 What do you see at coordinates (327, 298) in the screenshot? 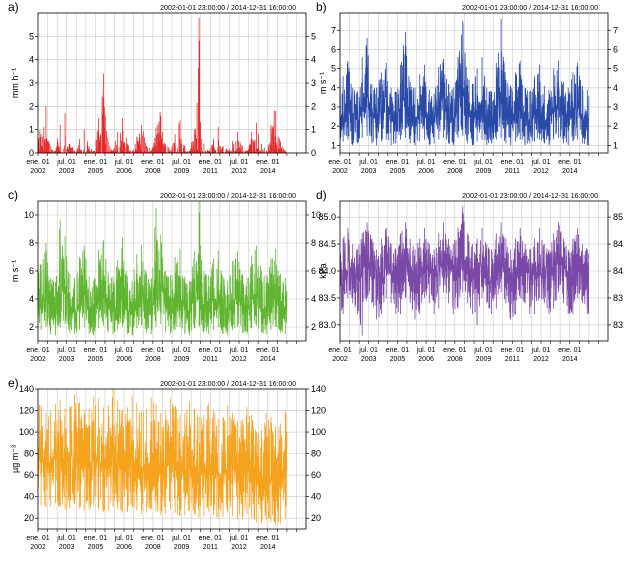
I see `y-tick-label: 83.5` at bounding box center [327, 298].